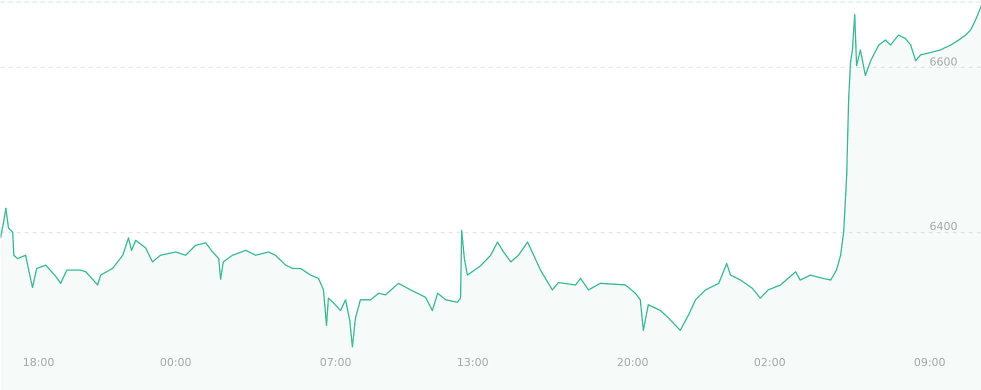 The width and height of the screenshot is (981, 390). I want to click on x-tick-label: 02:00, so click(770, 362).